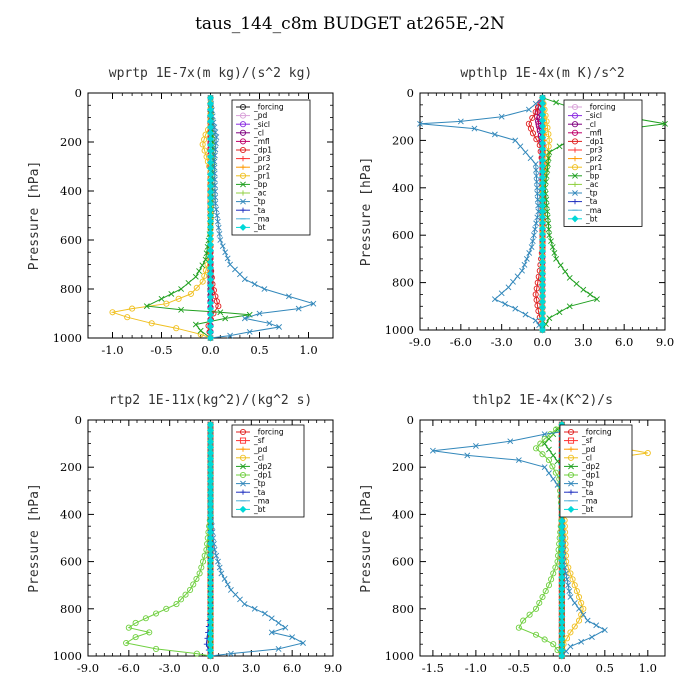  What do you see at coordinates (590, 124) in the screenshot?
I see `legend-label: _cl` at bounding box center [590, 124].